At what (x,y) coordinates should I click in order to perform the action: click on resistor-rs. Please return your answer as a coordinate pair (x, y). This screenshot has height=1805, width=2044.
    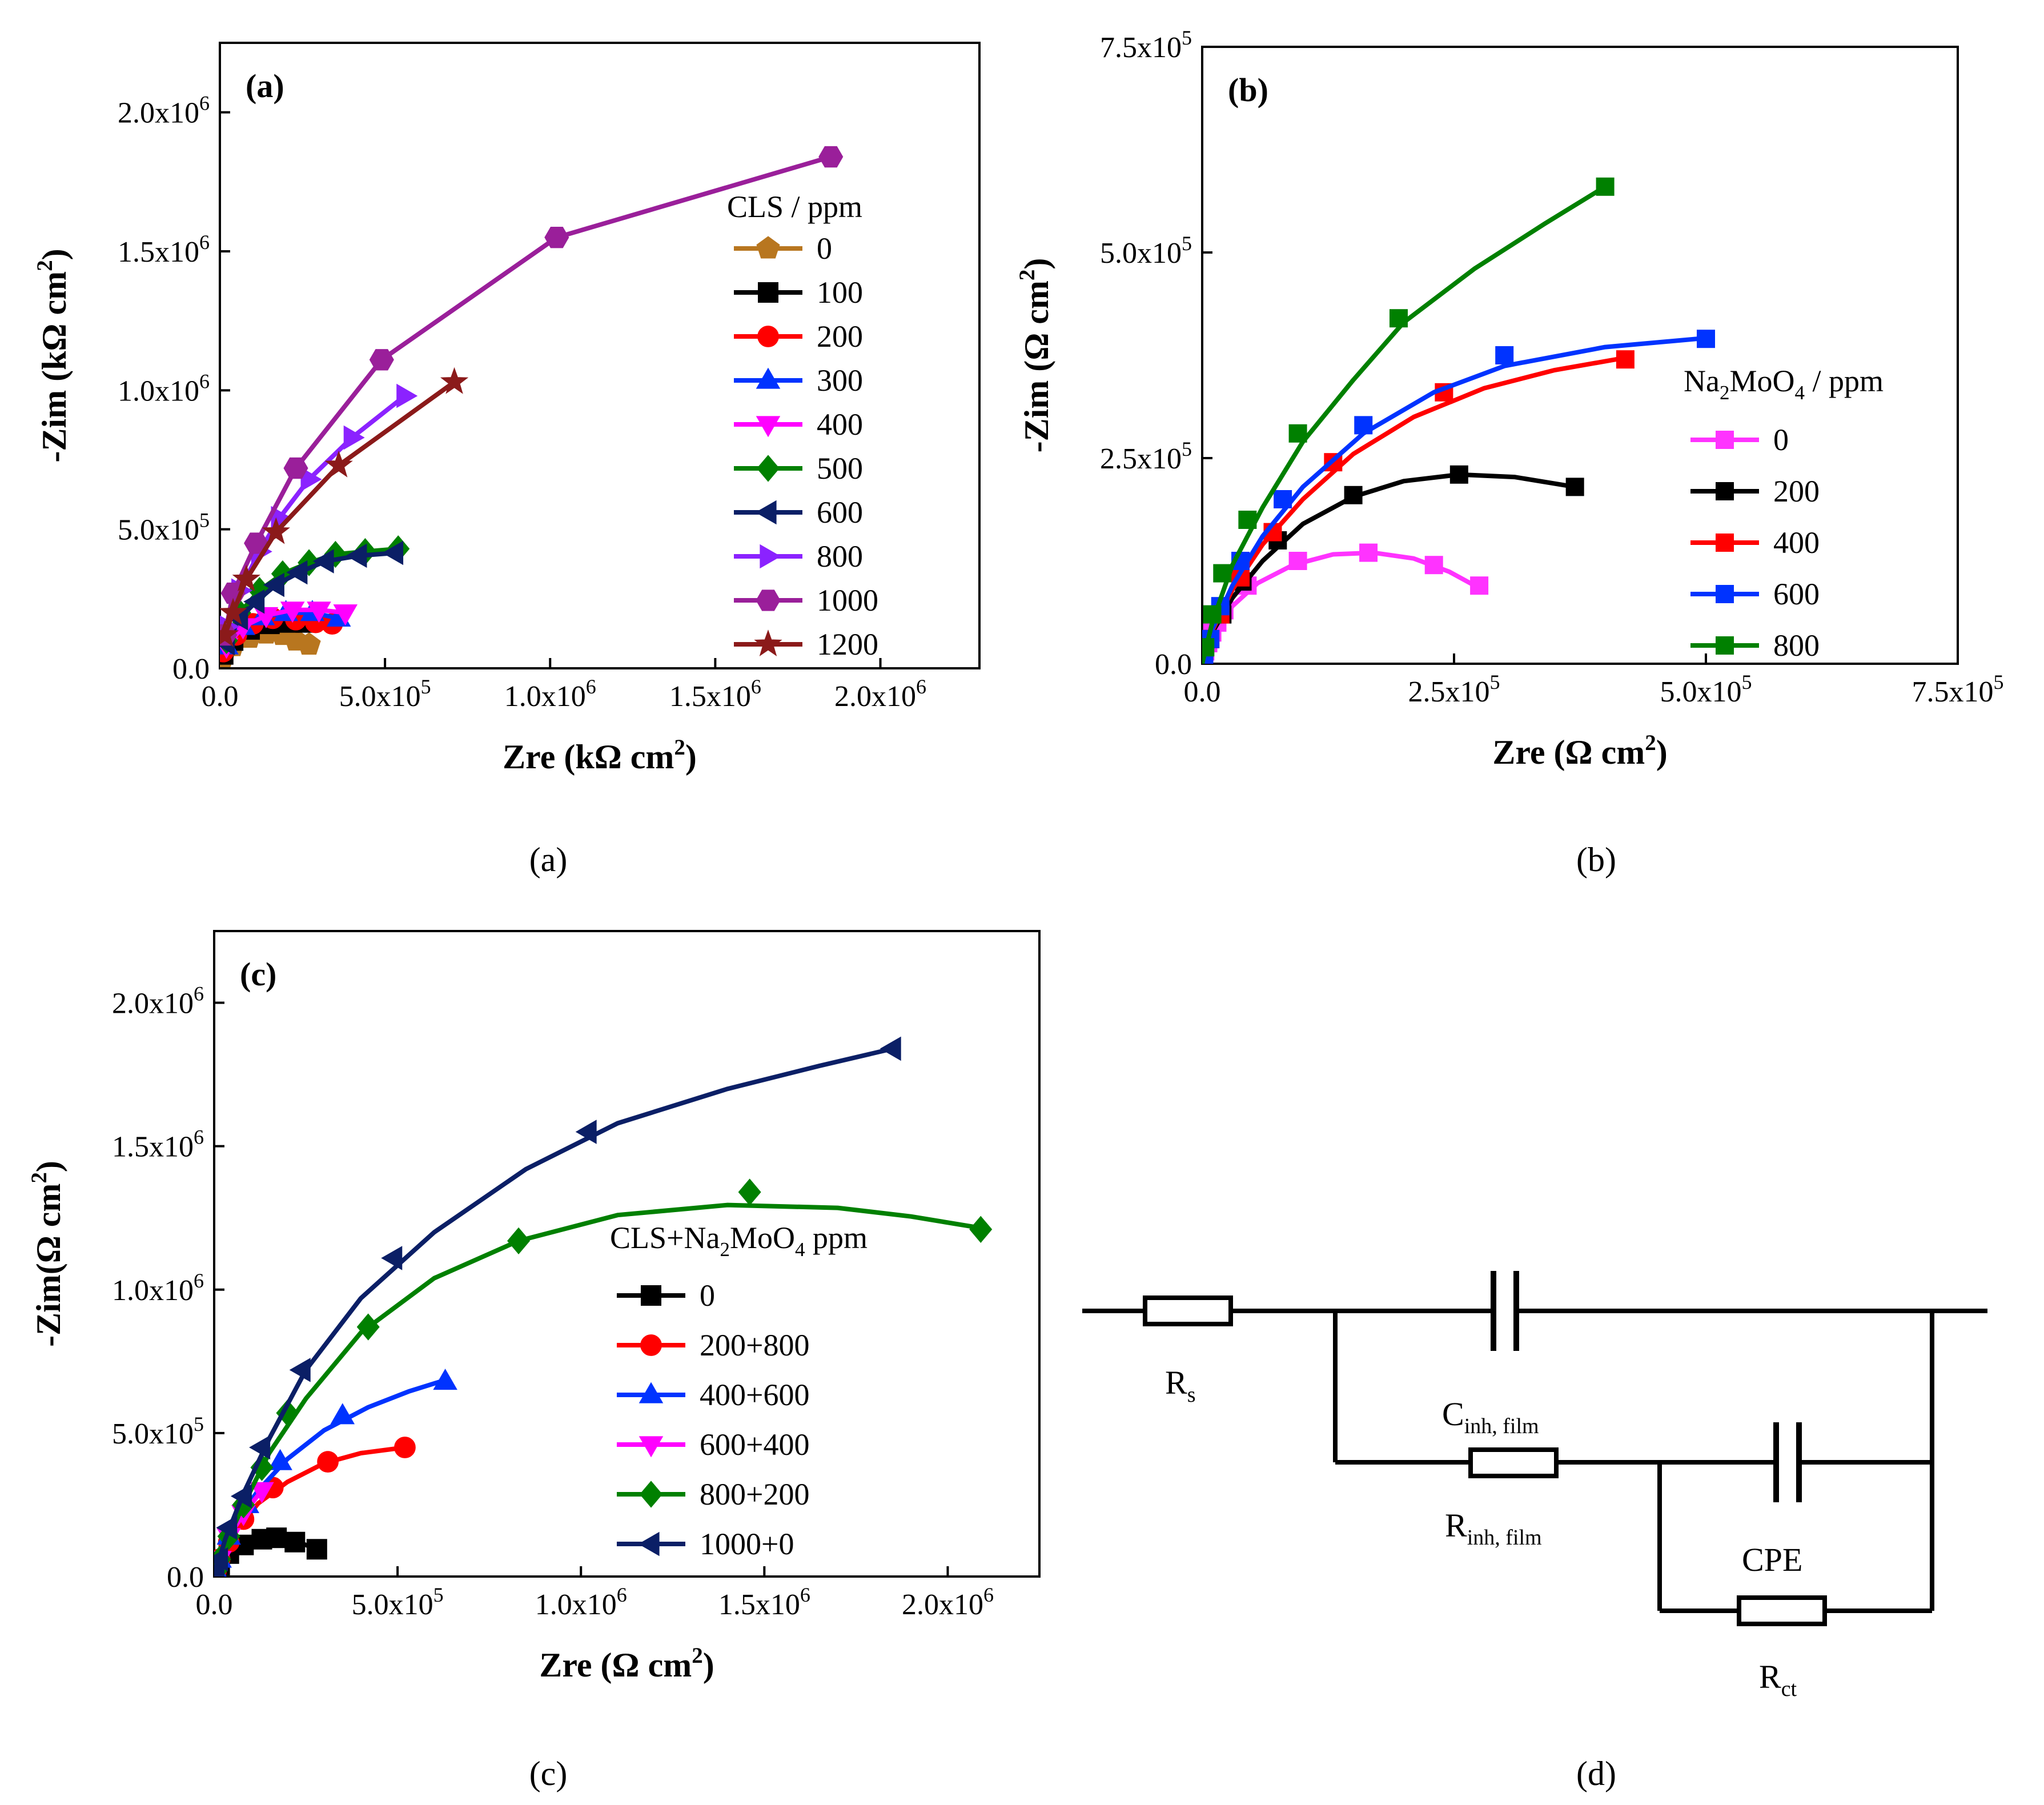
    Looking at the image, I should click on (1188, 1311).